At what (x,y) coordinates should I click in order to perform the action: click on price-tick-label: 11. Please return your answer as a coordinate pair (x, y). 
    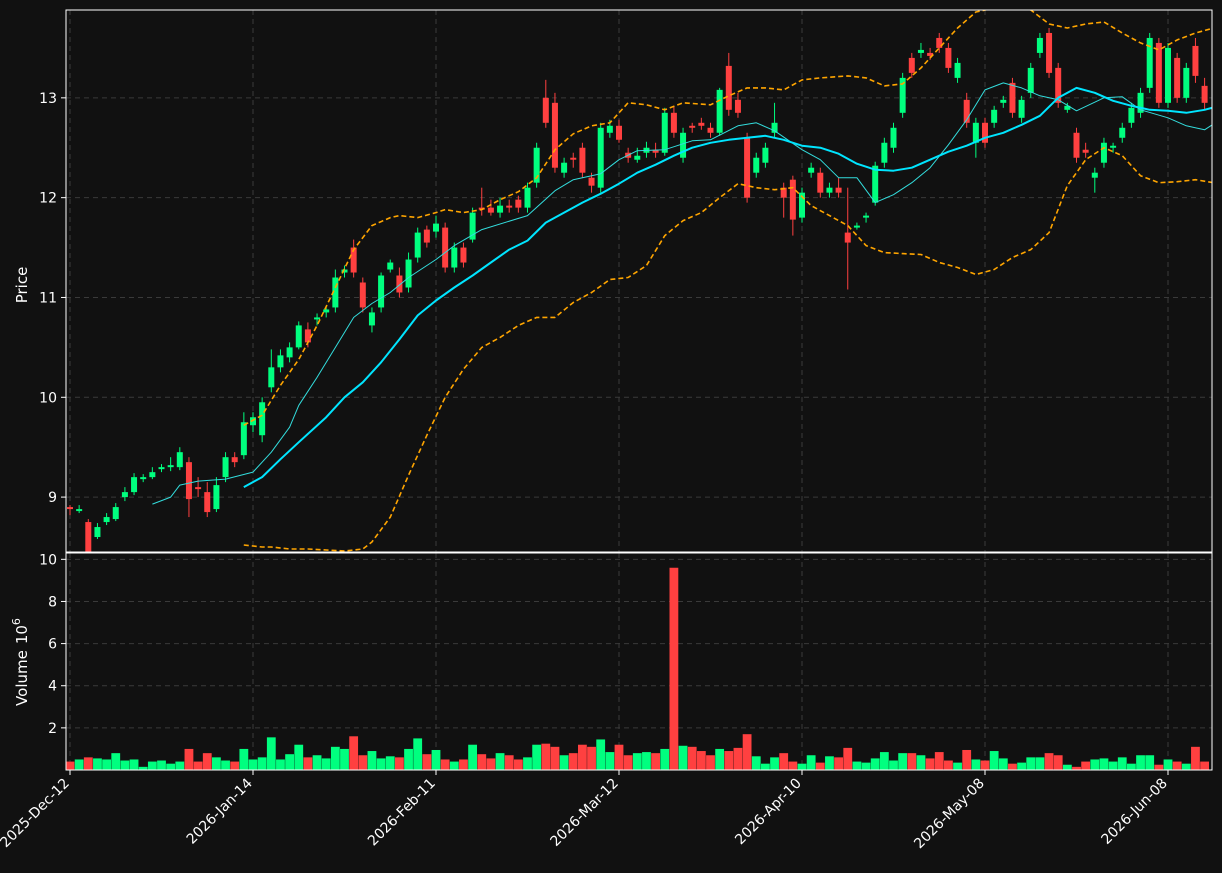
    Looking at the image, I should click on (48, 298).